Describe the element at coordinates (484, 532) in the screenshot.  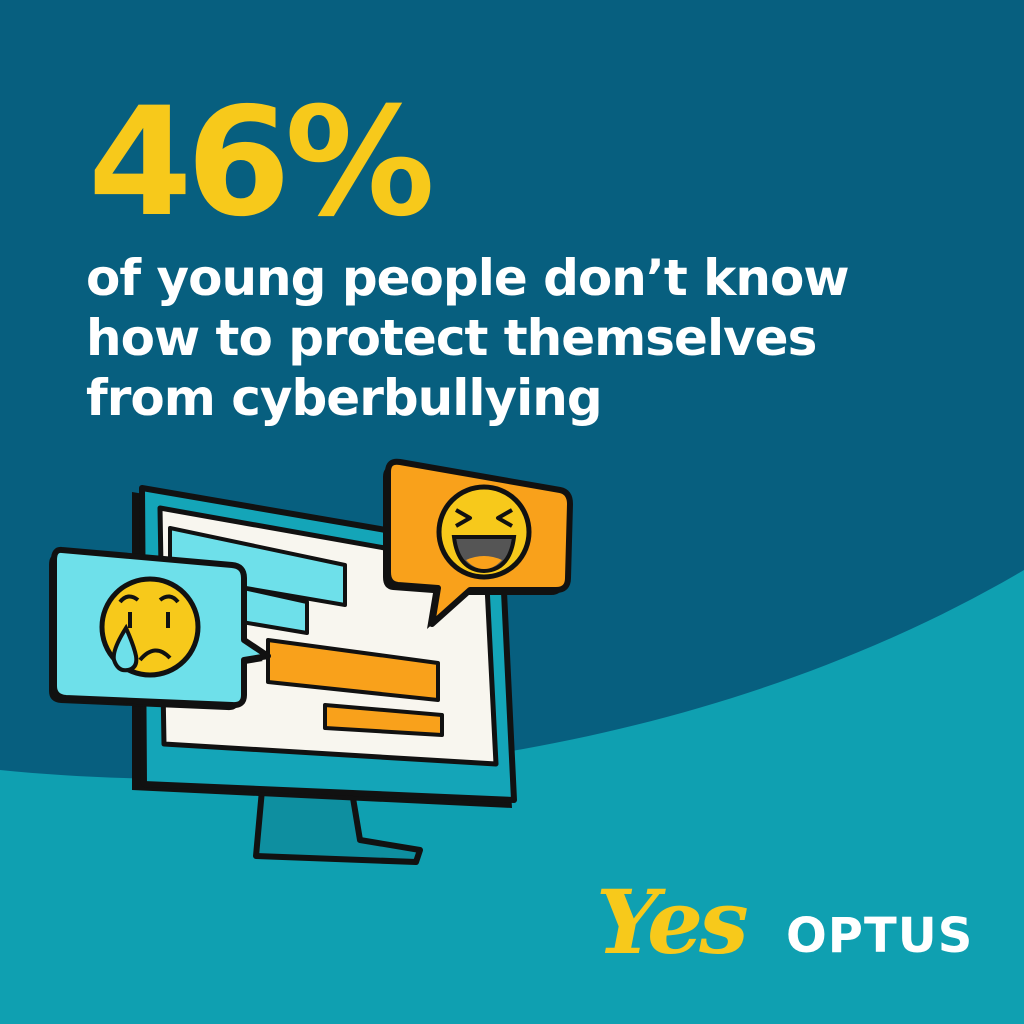
I see `laughing-face-icon` at that location.